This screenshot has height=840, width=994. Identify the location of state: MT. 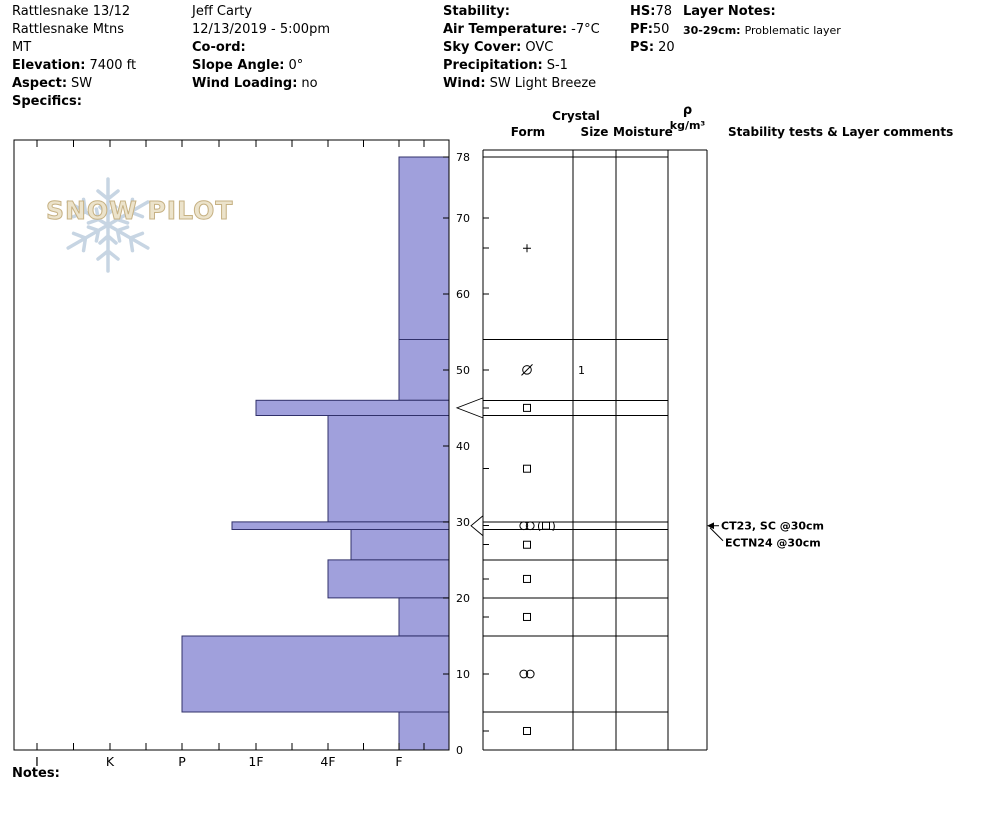
(22, 47).